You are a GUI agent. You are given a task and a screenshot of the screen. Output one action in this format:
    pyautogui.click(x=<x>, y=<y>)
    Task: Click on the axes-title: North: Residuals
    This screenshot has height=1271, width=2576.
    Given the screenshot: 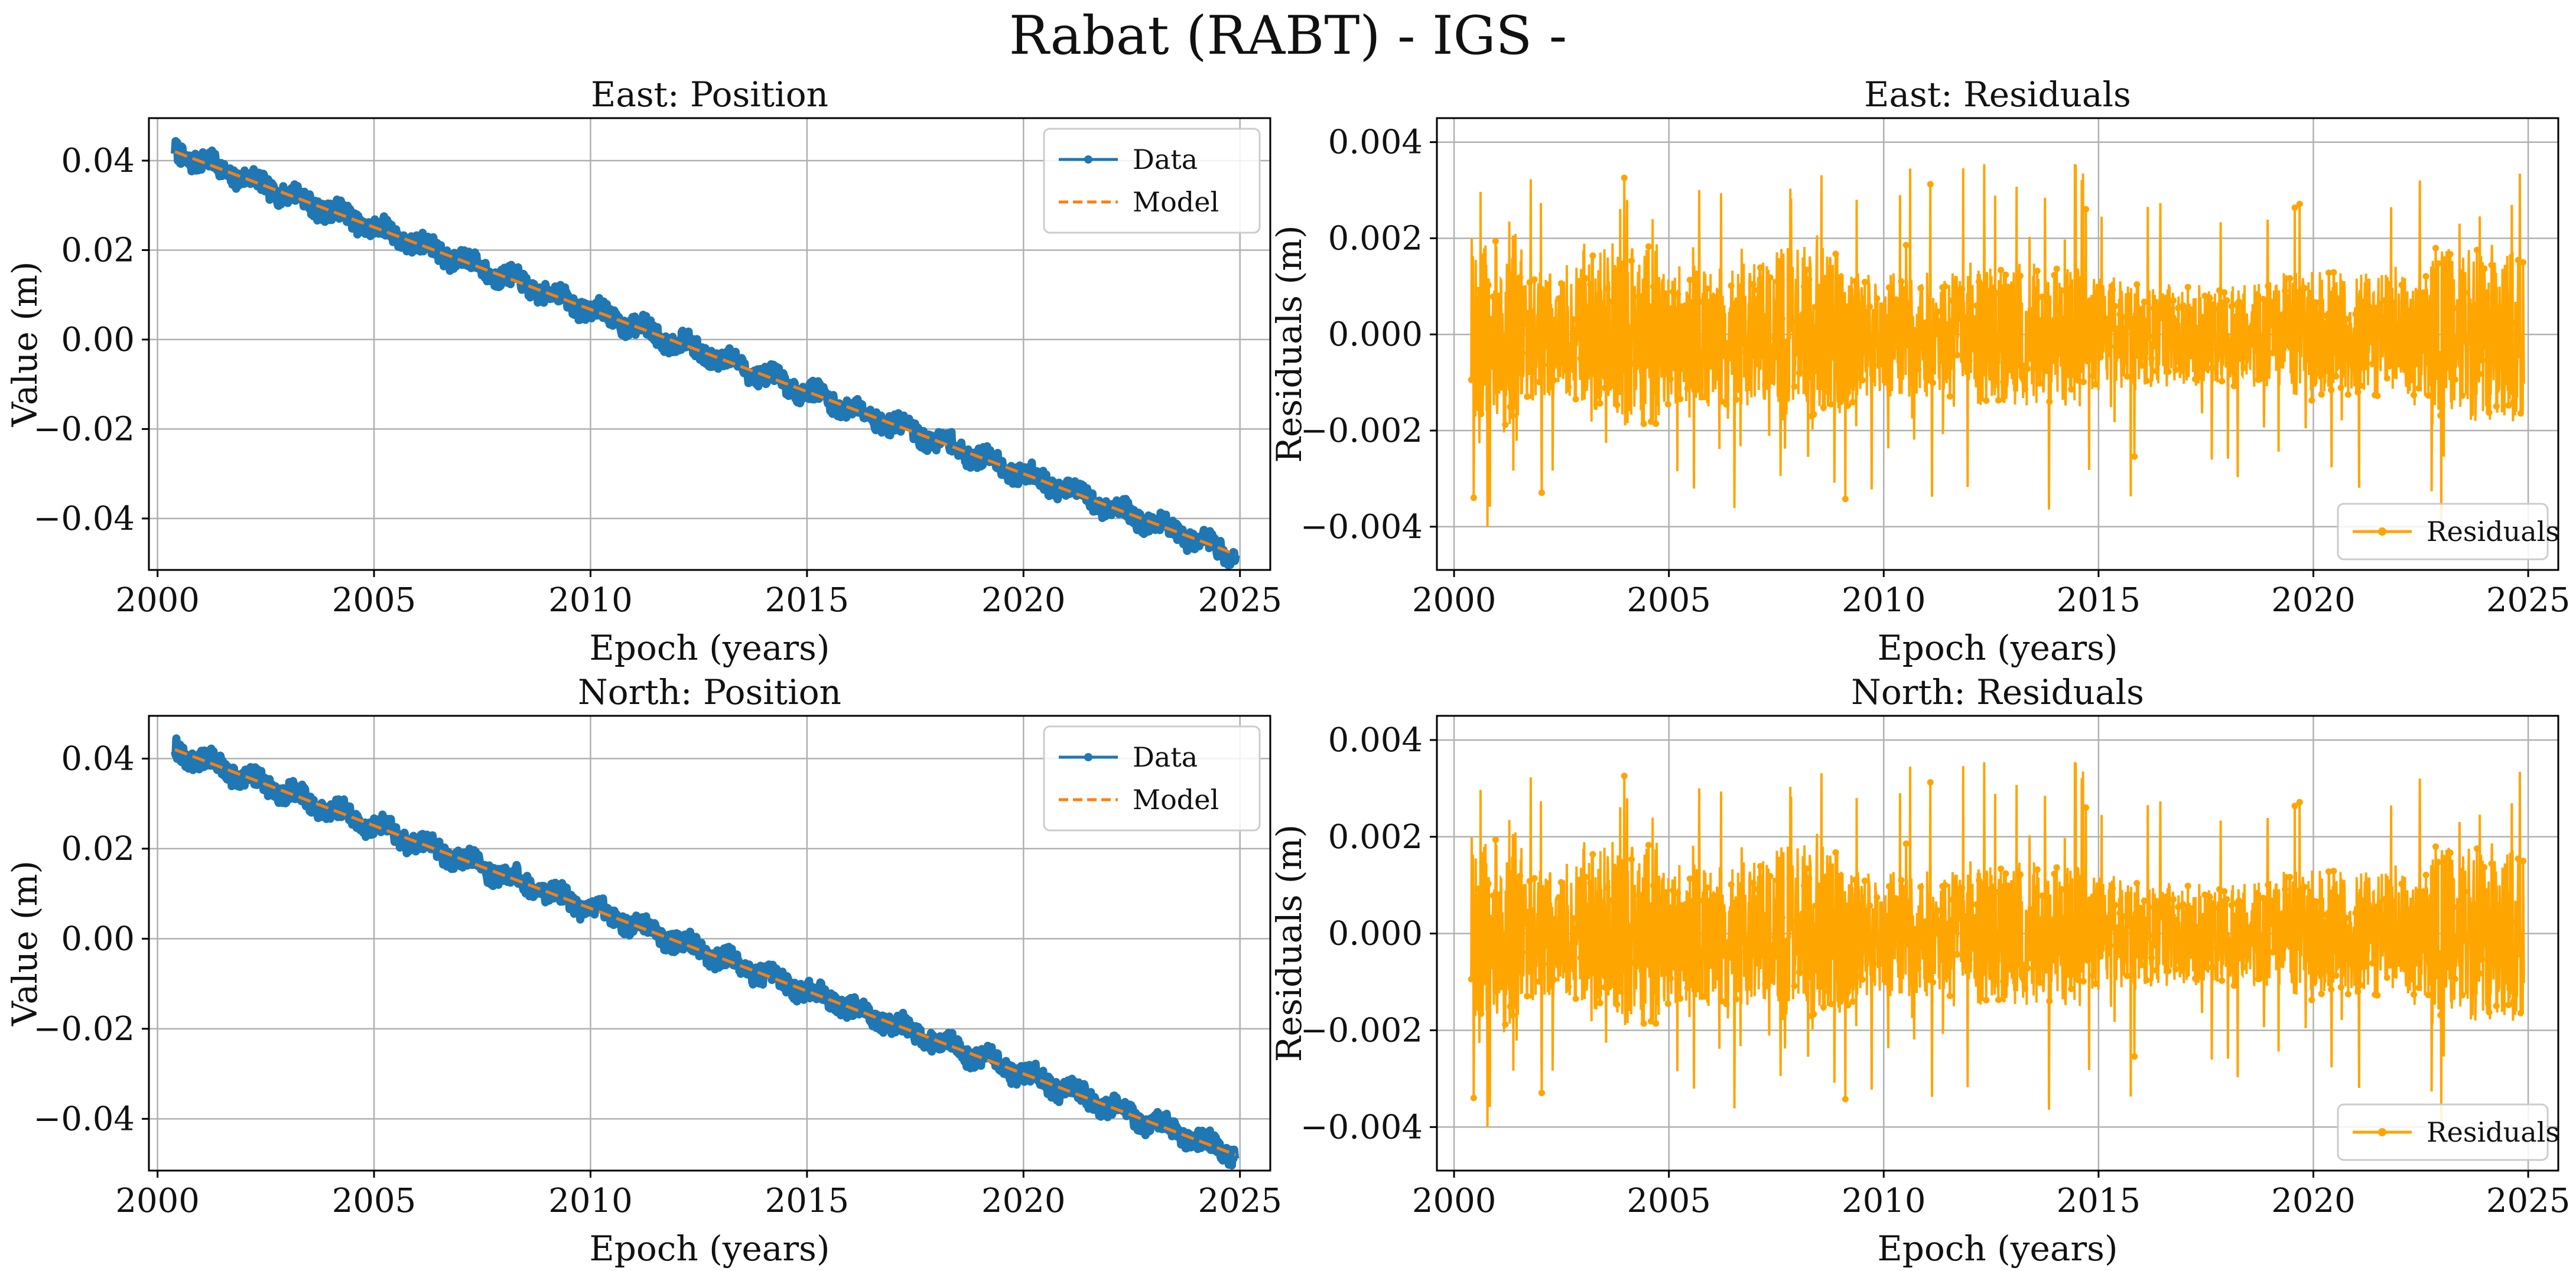 What is the action you would take?
    pyautogui.click(x=1998, y=692)
    